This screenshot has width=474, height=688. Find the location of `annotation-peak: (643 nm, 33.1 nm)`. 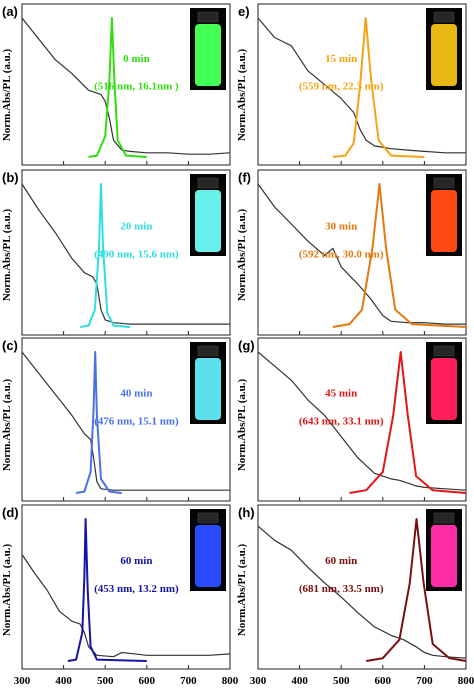

annotation-peak: (643 nm, 33.1 nm) is located at coordinates (341, 421).